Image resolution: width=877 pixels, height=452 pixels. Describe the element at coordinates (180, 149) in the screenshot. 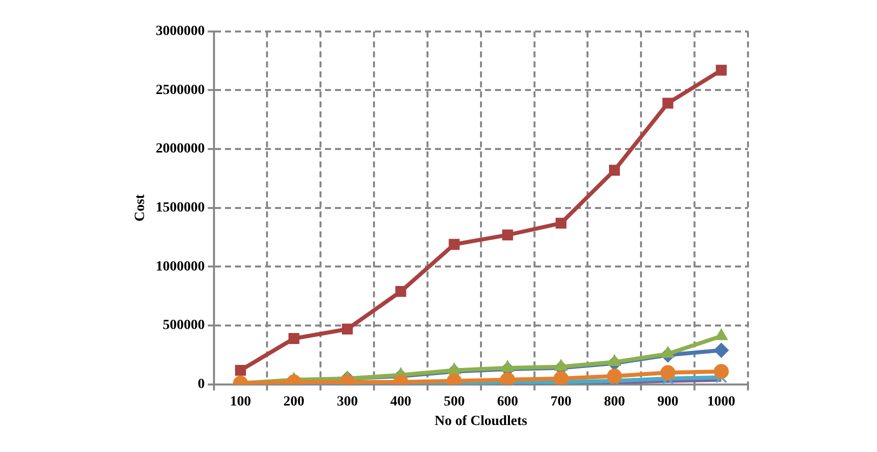

I see `y-tick-label: 2000000` at that location.